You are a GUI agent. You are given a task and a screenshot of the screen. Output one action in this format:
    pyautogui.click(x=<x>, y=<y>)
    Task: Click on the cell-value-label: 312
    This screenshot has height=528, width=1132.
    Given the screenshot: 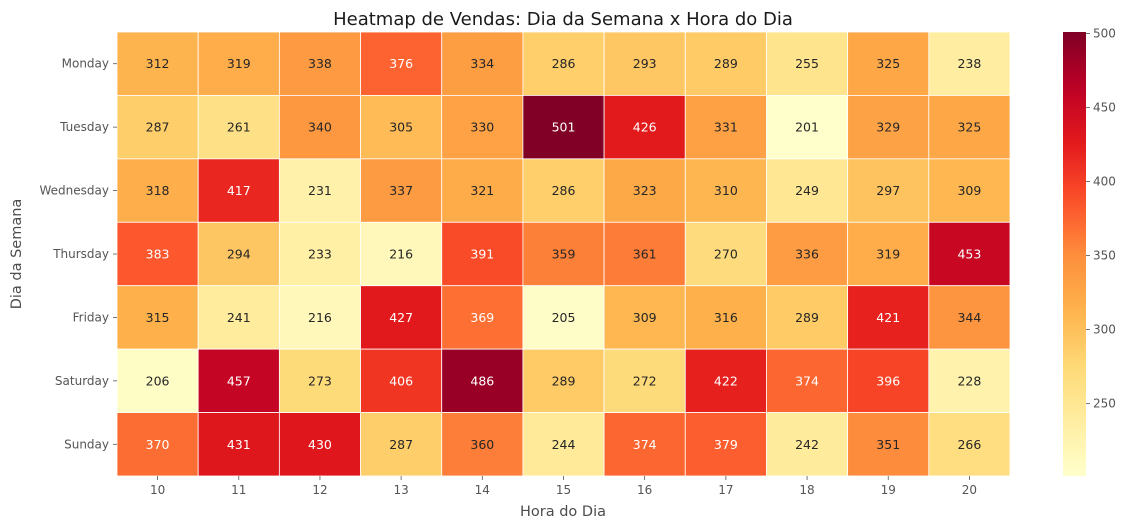 What is the action you would take?
    pyautogui.click(x=158, y=63)
    